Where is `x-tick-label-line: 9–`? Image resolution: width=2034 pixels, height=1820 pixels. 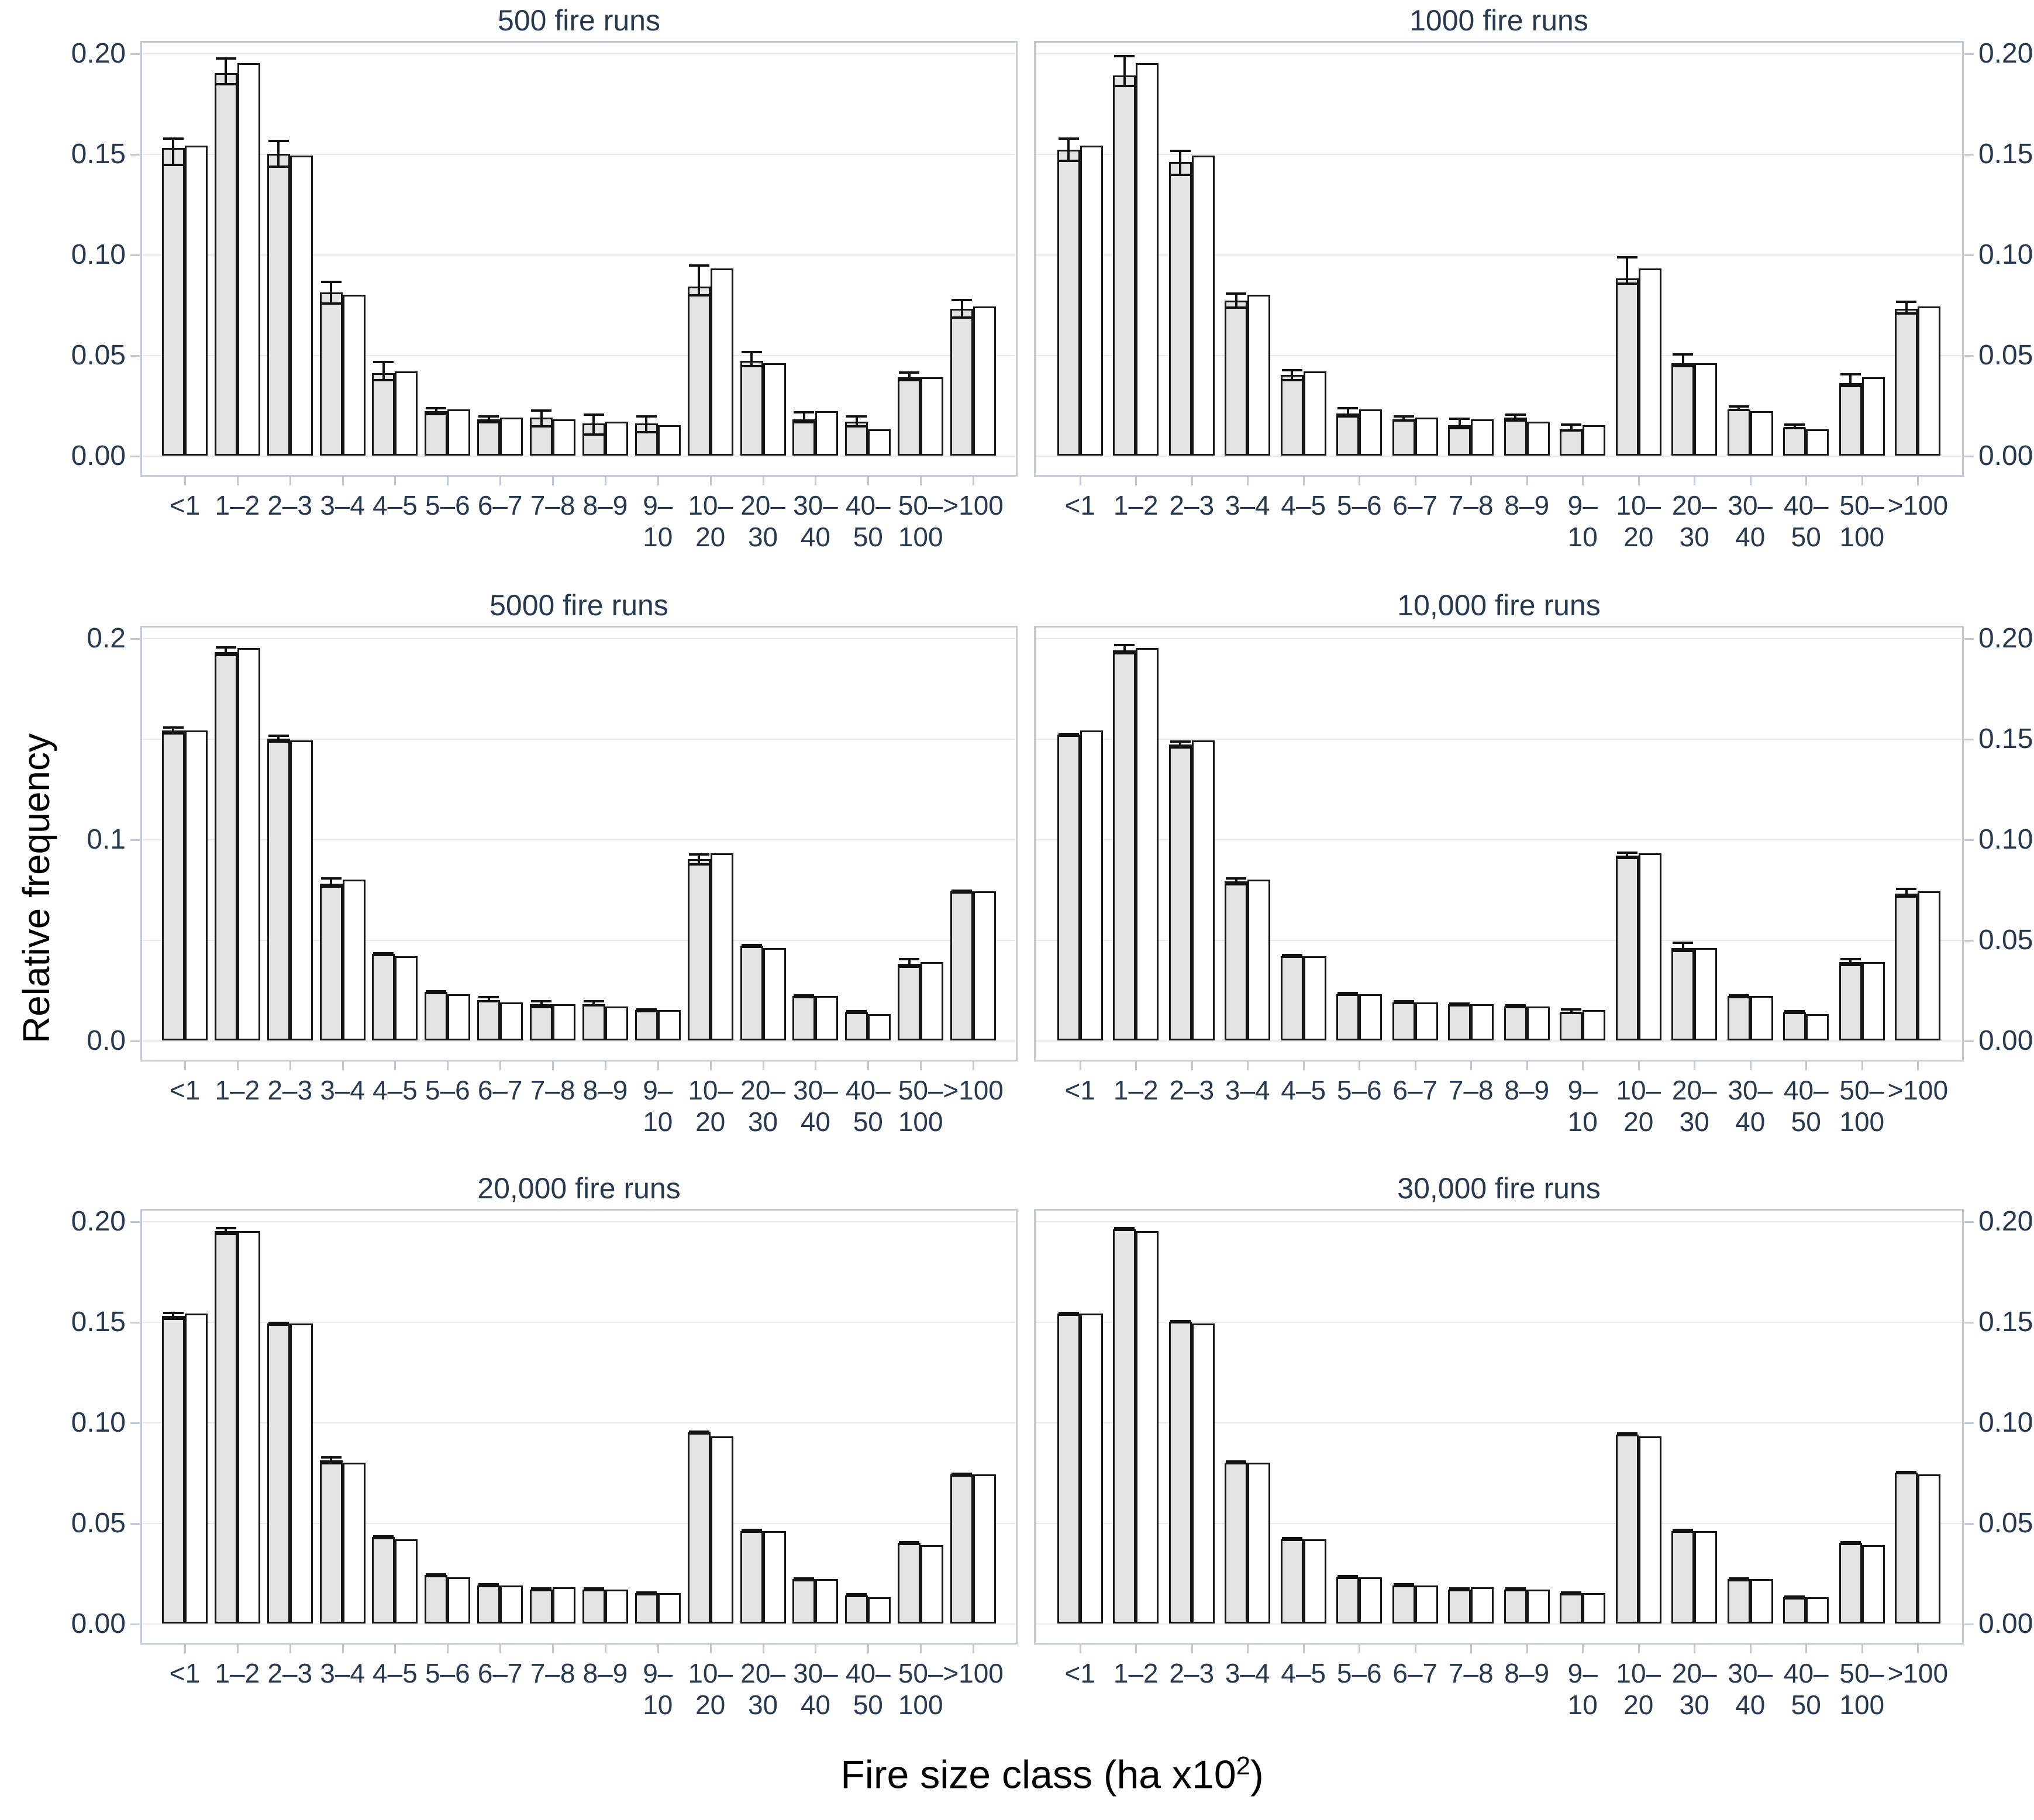
x-tick-label-line: 9– is located at coordinates (658, 1673).